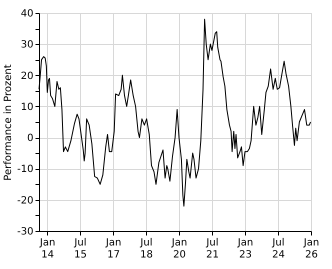 Image resolution: width=332 pixels, height=269 pixels. What do you see at coordinates (25, 232) in the screenshot?
I see `y-tick-label: -30` at bounding box center [25, 232].